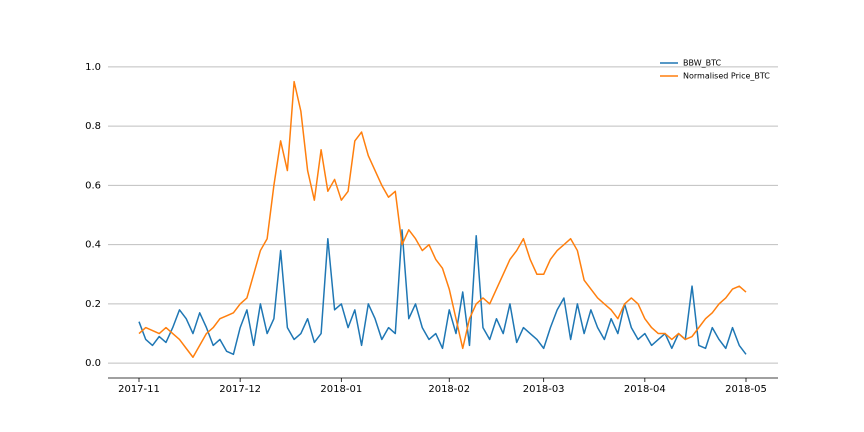  Describe the element at coordinates (139, 389) in the screenshot. I see `x-tick-label: 2017-11` at that location.